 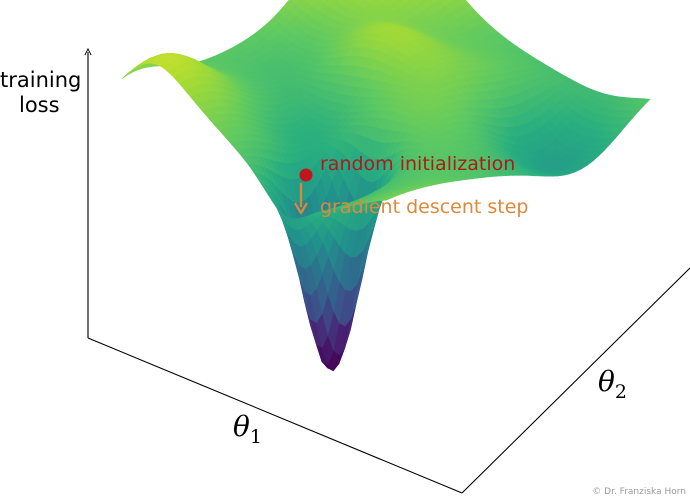 I want to click on random-initialization-label: random initialization, so click(x=417, y=164).